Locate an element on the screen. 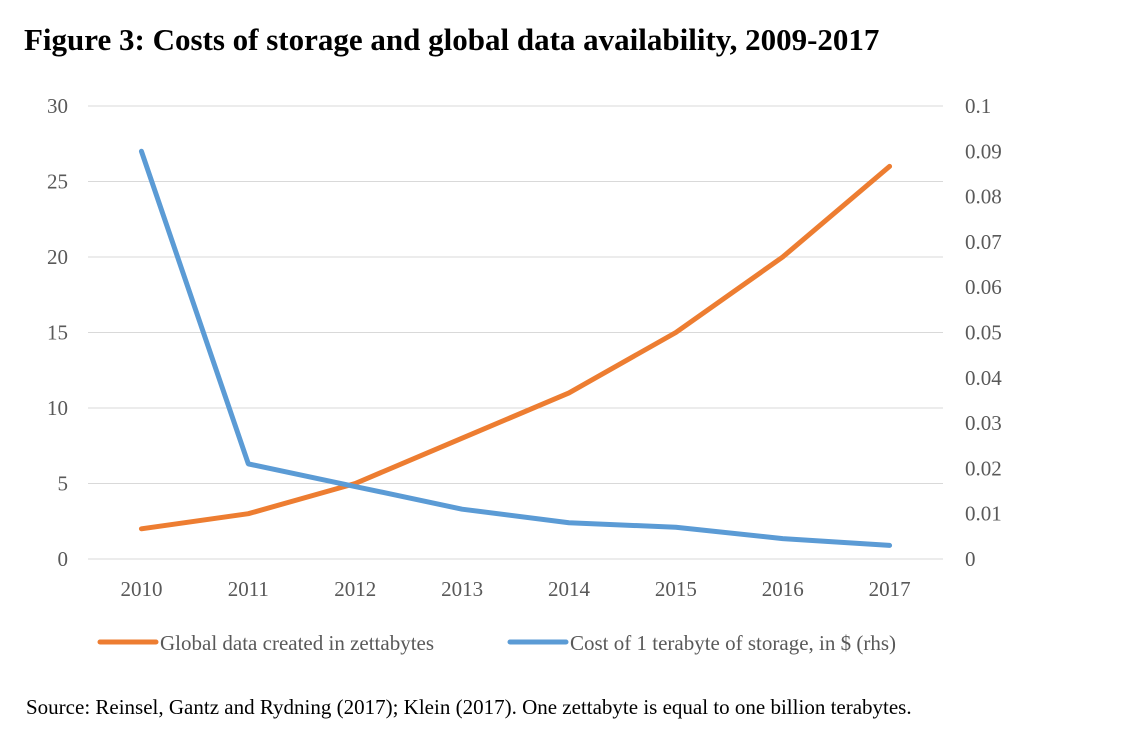 This screenshot has height=750, width=1141. x-tick-label: 2012 is located at coordinates (355, 589).